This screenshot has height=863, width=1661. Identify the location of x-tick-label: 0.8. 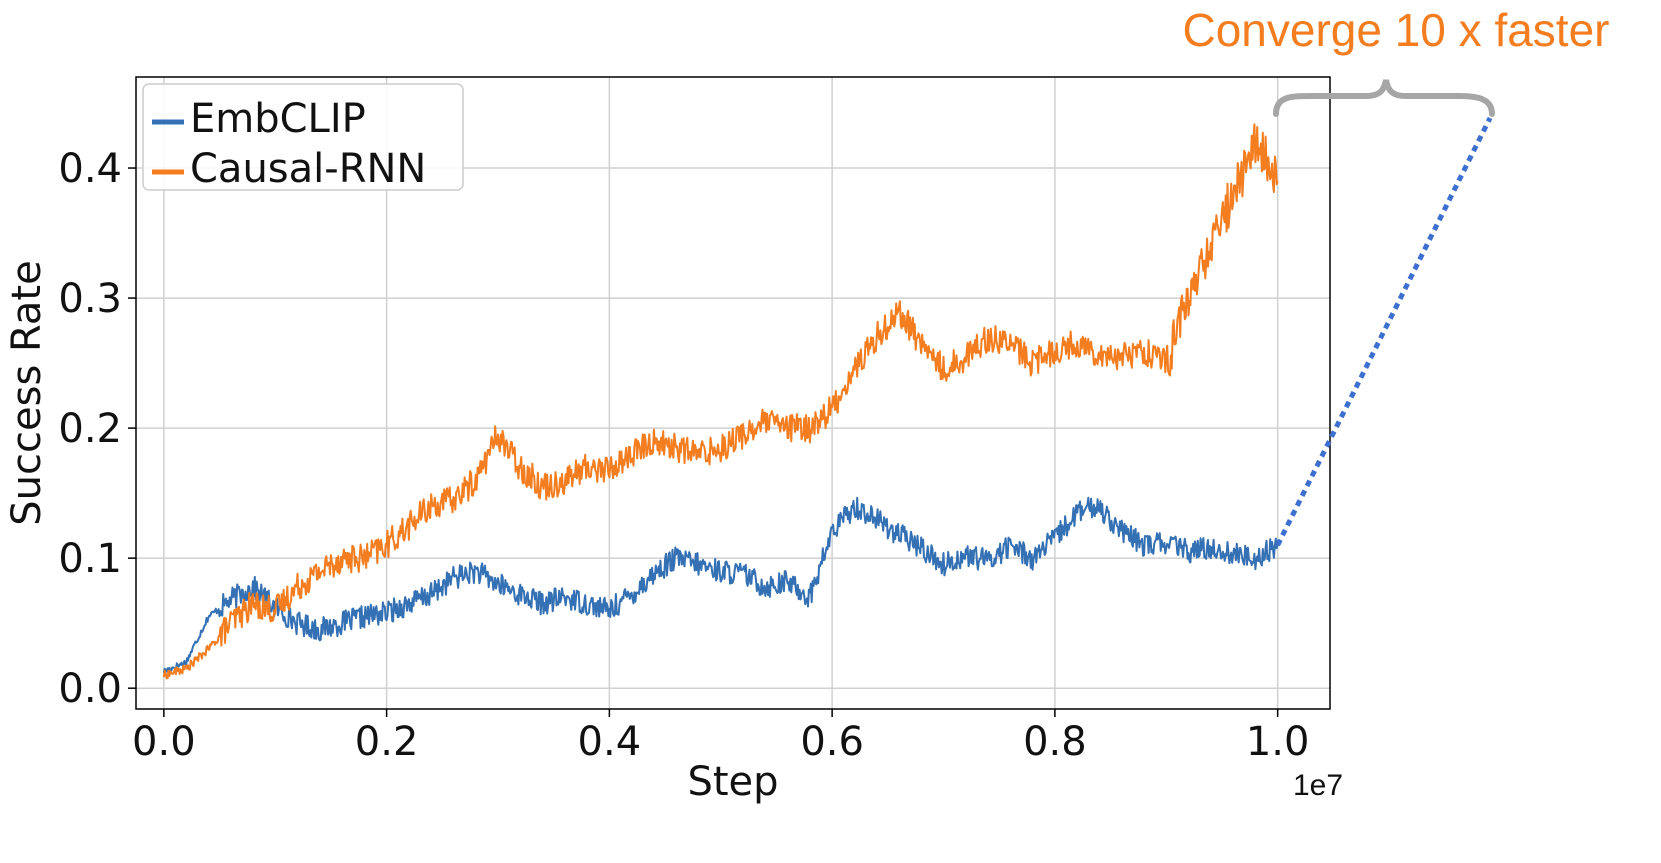
(1055, 742).